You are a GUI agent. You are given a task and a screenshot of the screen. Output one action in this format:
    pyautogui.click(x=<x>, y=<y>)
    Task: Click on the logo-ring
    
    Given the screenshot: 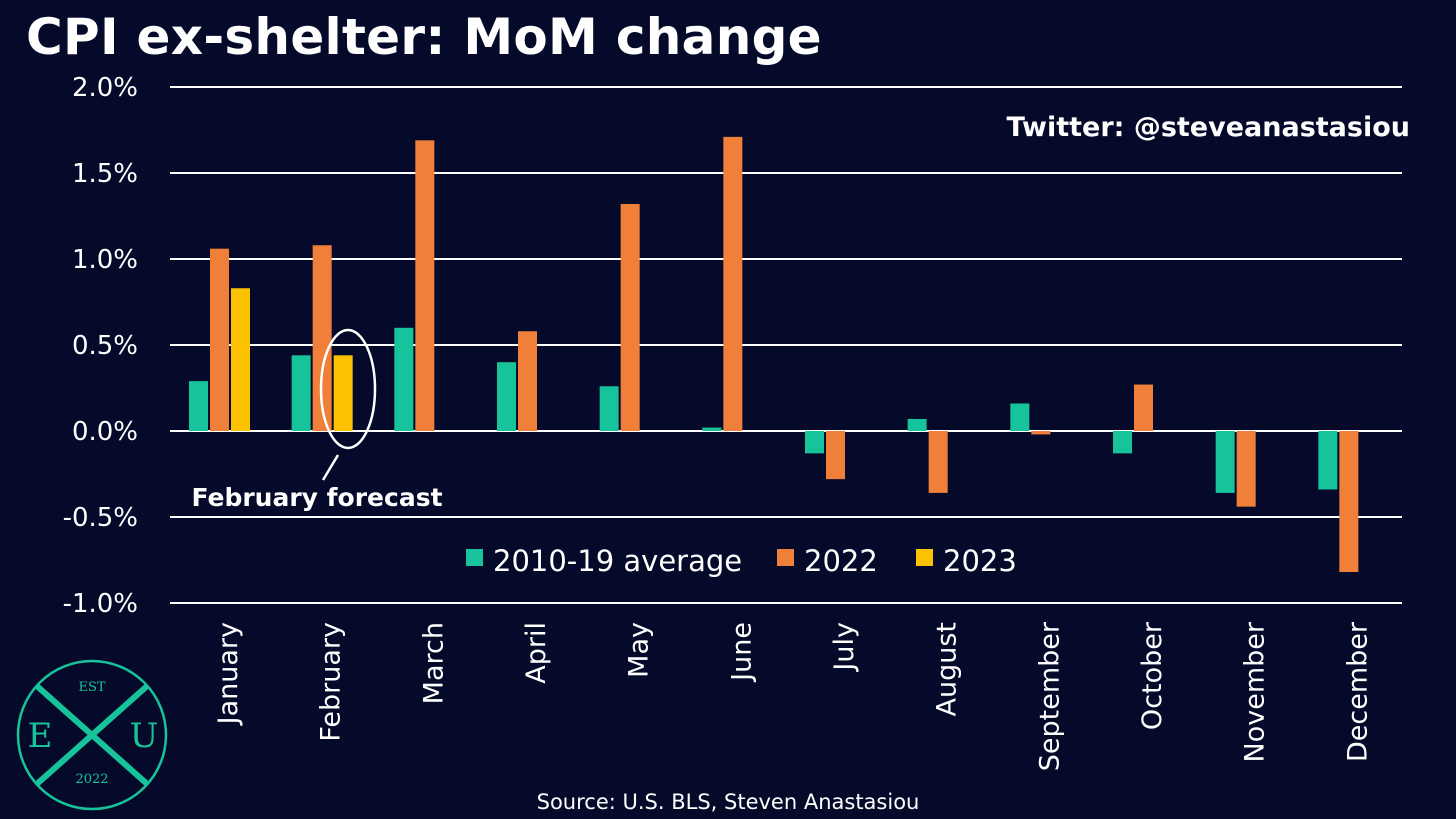 What is the action you would take?
    pyautogui.click(x=92, y=735)
    